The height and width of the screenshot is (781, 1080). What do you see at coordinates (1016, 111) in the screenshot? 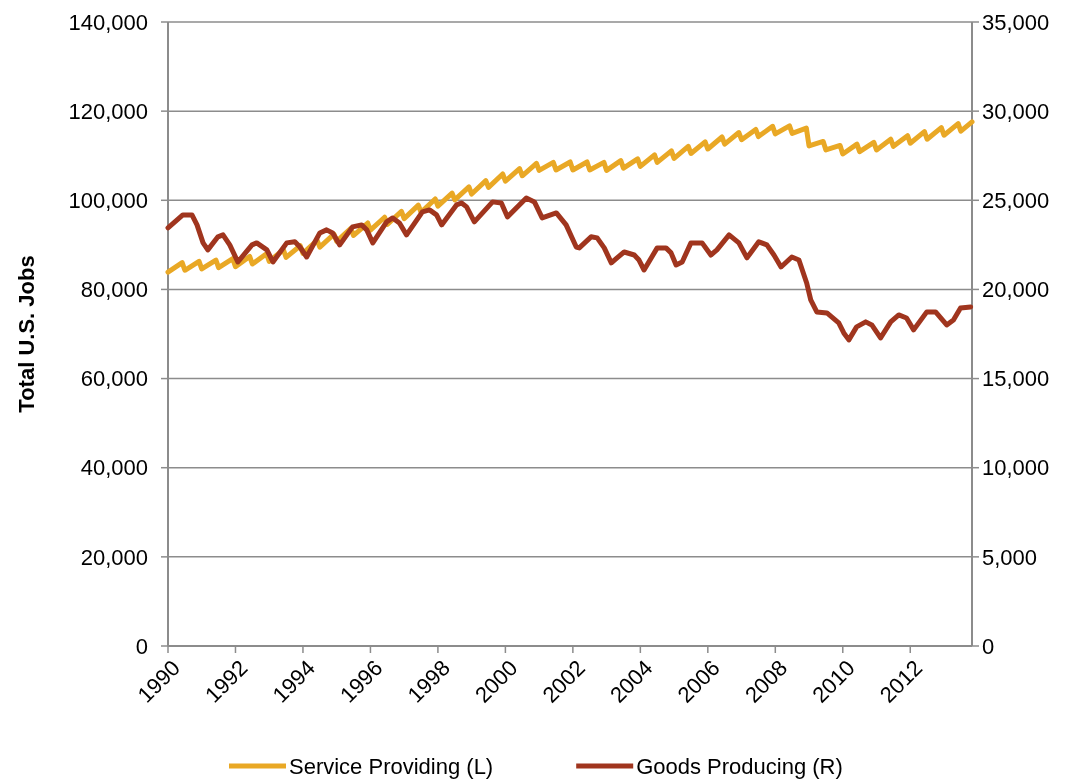
I see `y2-tick-label: 30,000` at bounding box center [1016, 111].